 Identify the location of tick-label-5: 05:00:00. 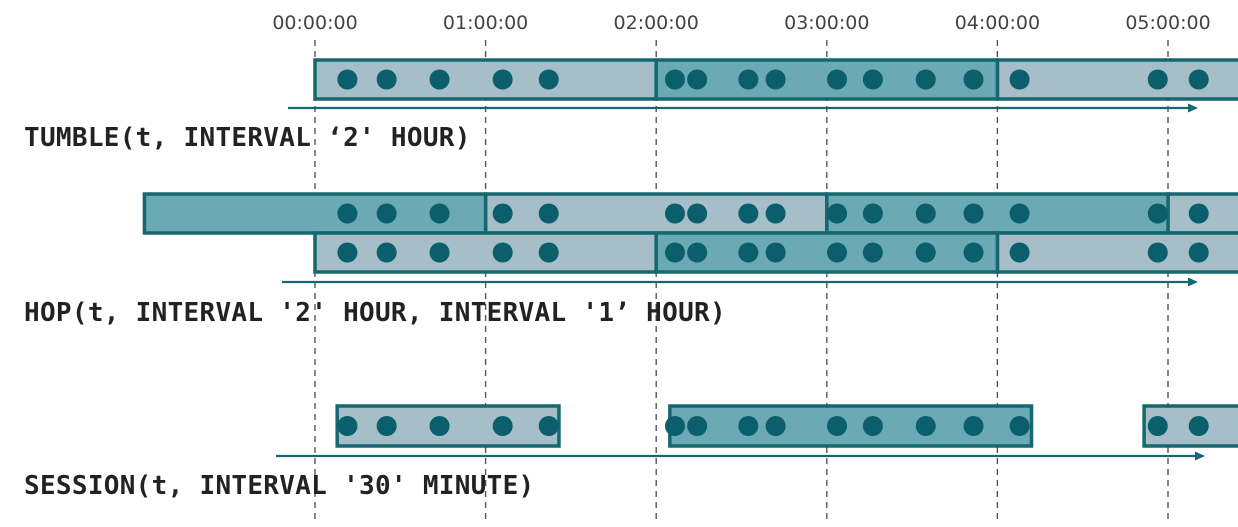
(1167, 23).